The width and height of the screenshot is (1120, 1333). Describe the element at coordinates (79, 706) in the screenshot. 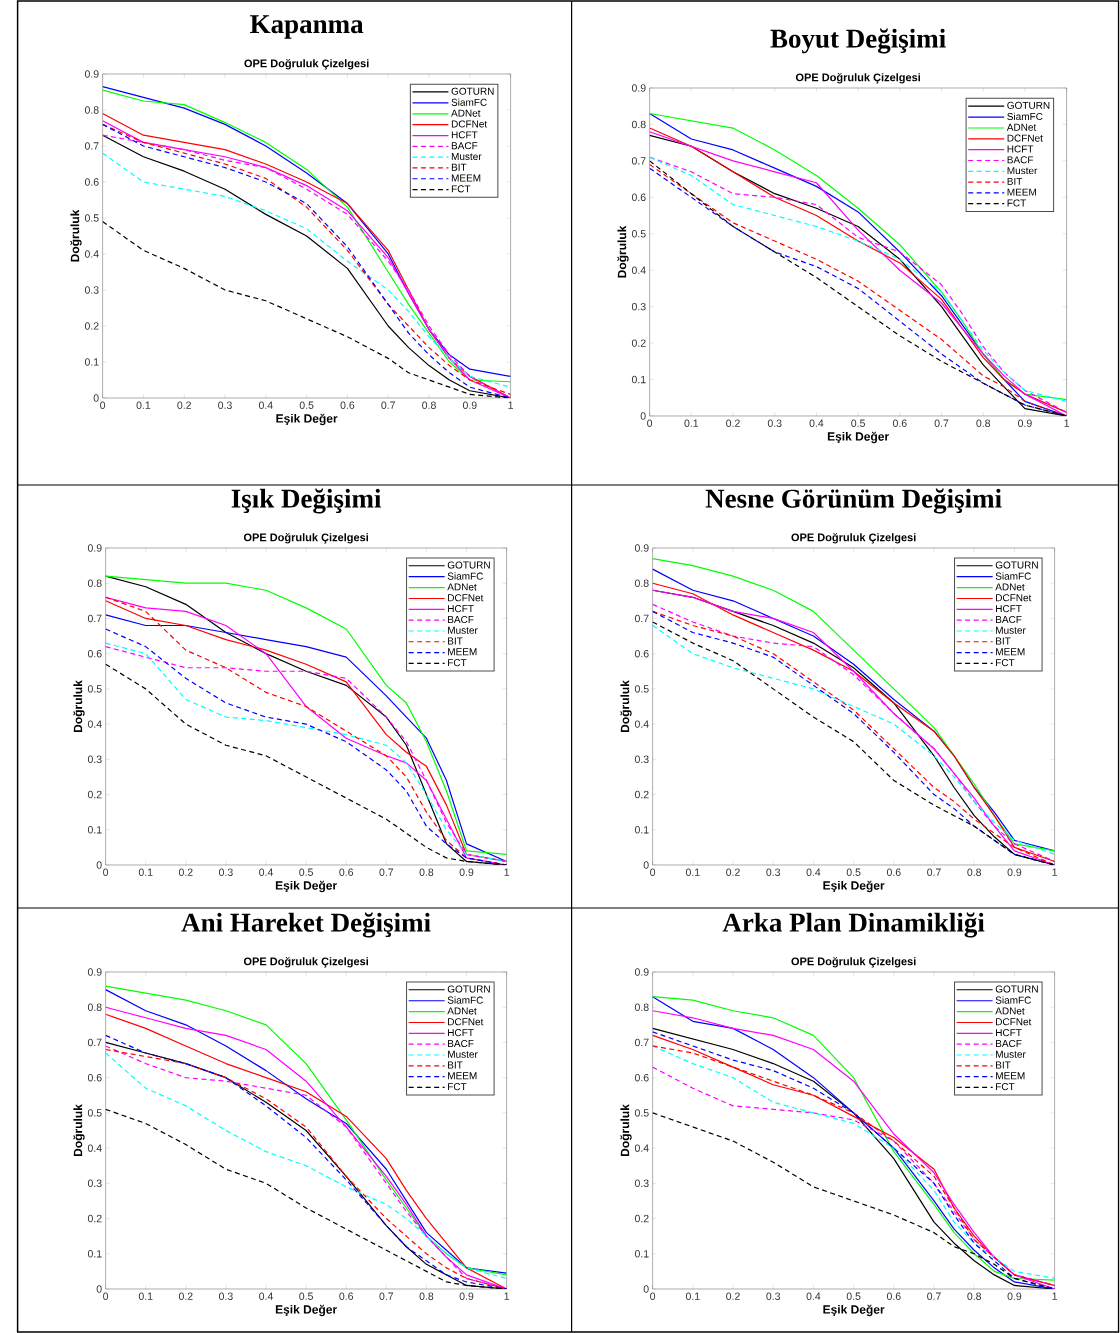

I see `y-axis-title: Doğruluk` at that location.